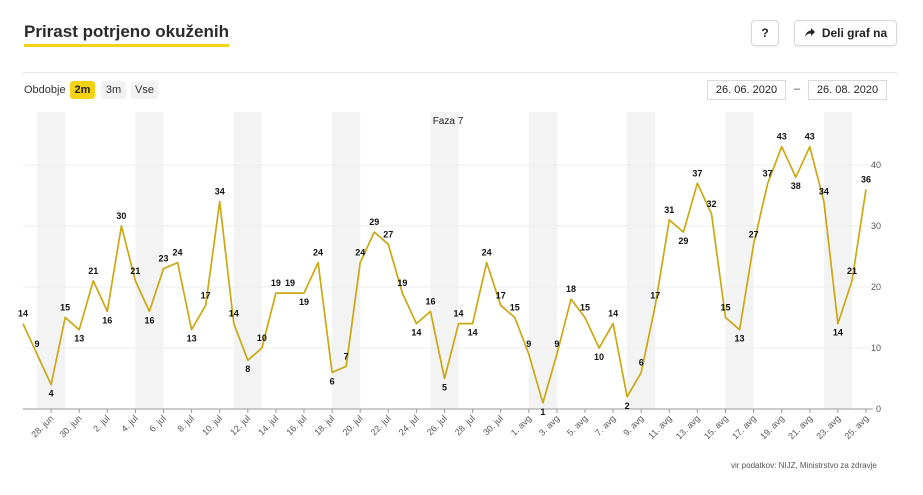 This screenshot has width=923, height=495. Describe the element at coordinates (876, 287) in the screenshot. I see `y-tick-label: 20` at that location.